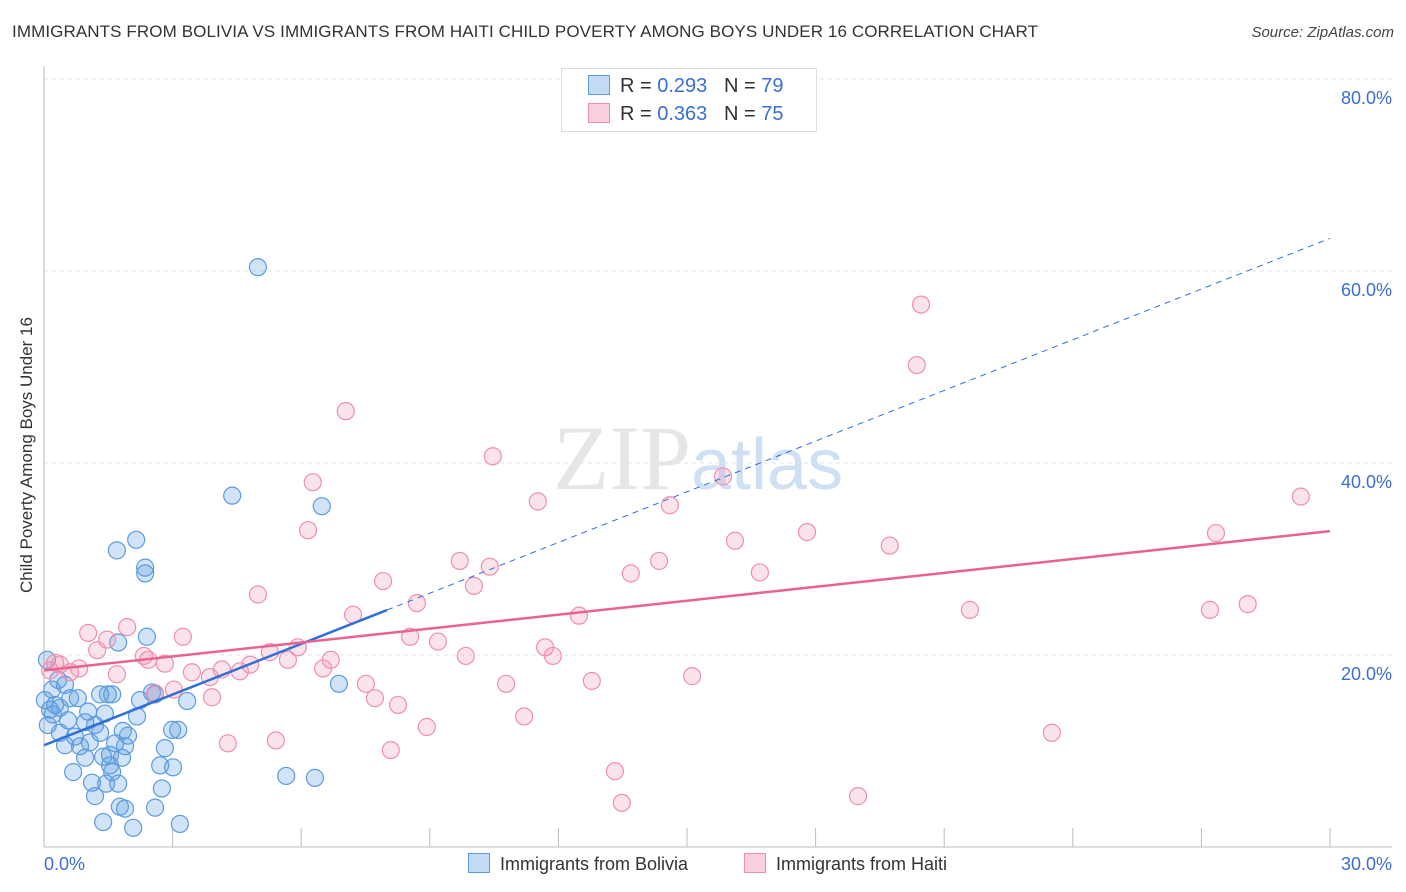  What do you see at coordinates (64, 864) in the screenshot?
I see `x-tick-label: 0.0%` at bounding box center [64, 864].